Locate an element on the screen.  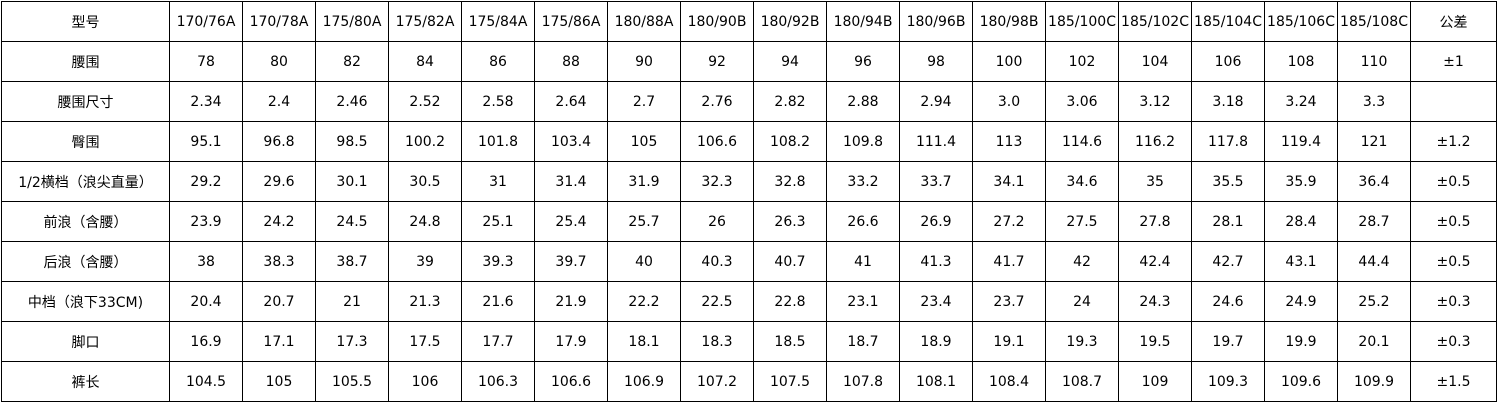
value-cell: 27.5 is located at coordinates (1082, 221).